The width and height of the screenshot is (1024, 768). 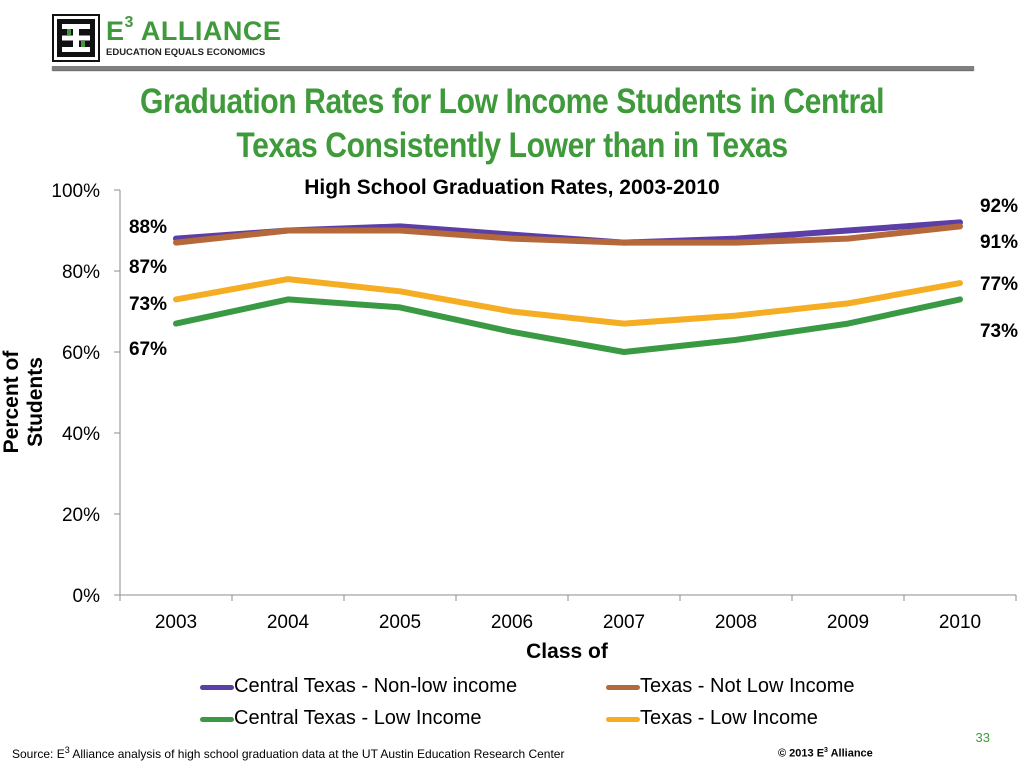 I want to click on logo-name: E3 ALLIANCE, so click(x=194, y=30).